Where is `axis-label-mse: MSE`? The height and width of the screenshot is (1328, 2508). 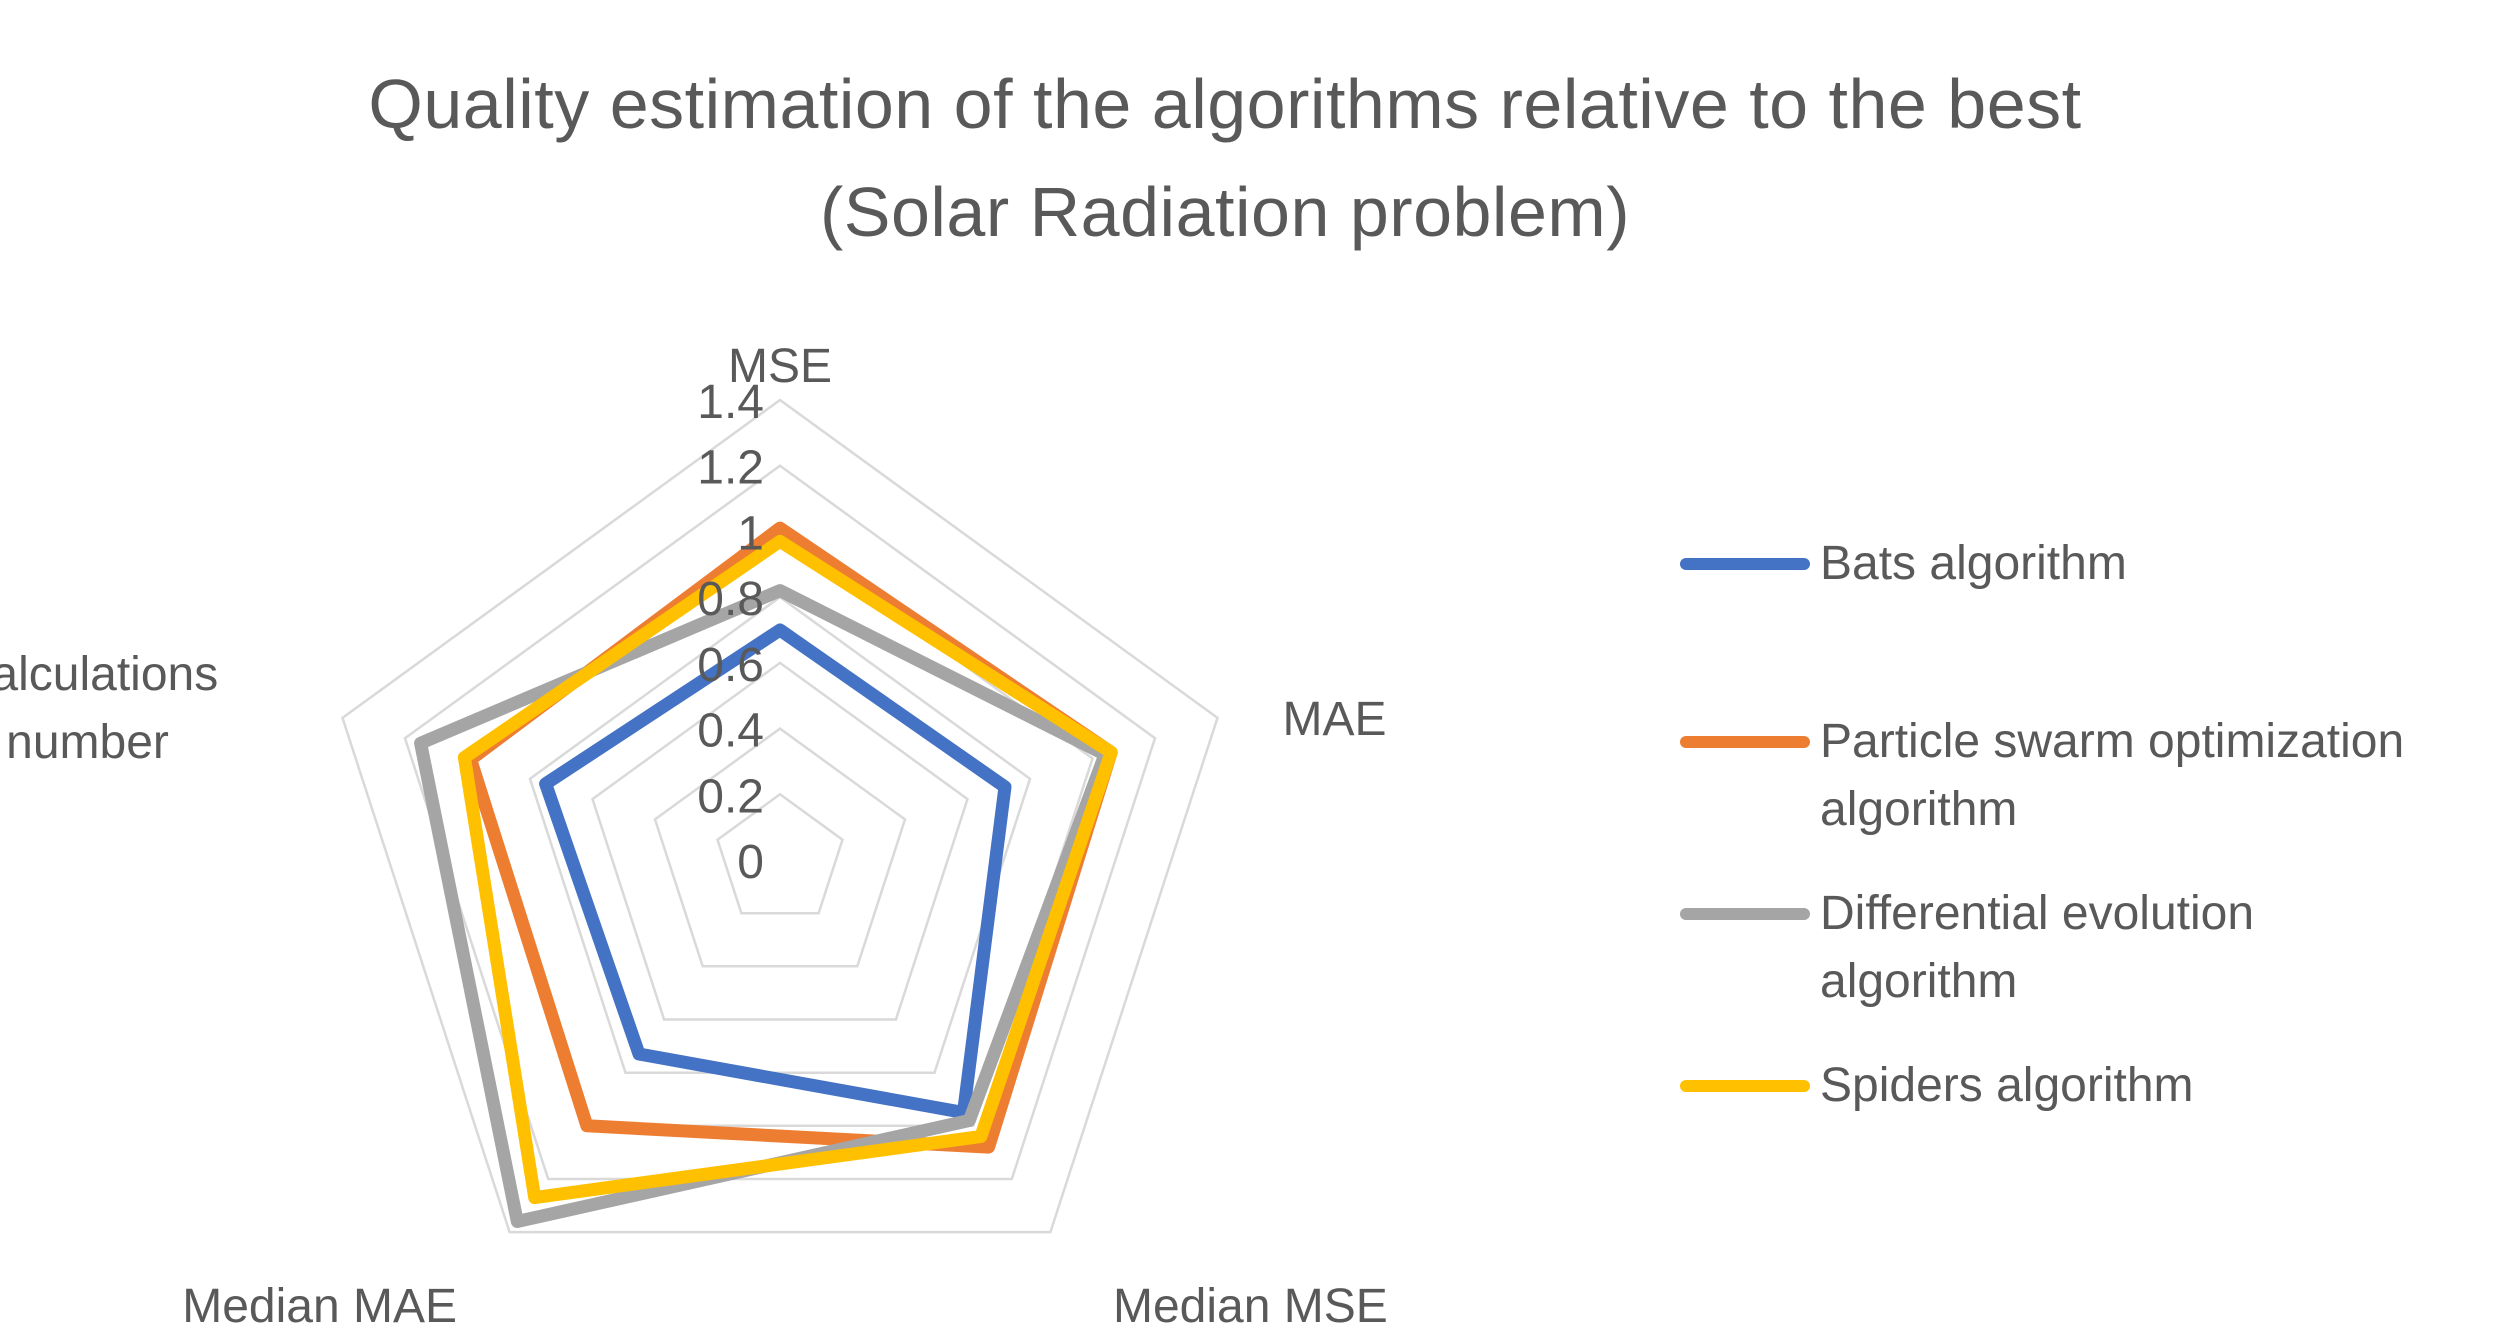
axis-label-mse: MSE is located at coordinates (780, 366).